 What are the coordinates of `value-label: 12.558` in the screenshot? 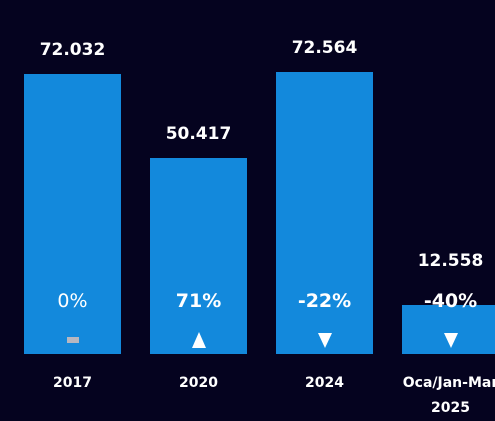 It's located at (450, 261).